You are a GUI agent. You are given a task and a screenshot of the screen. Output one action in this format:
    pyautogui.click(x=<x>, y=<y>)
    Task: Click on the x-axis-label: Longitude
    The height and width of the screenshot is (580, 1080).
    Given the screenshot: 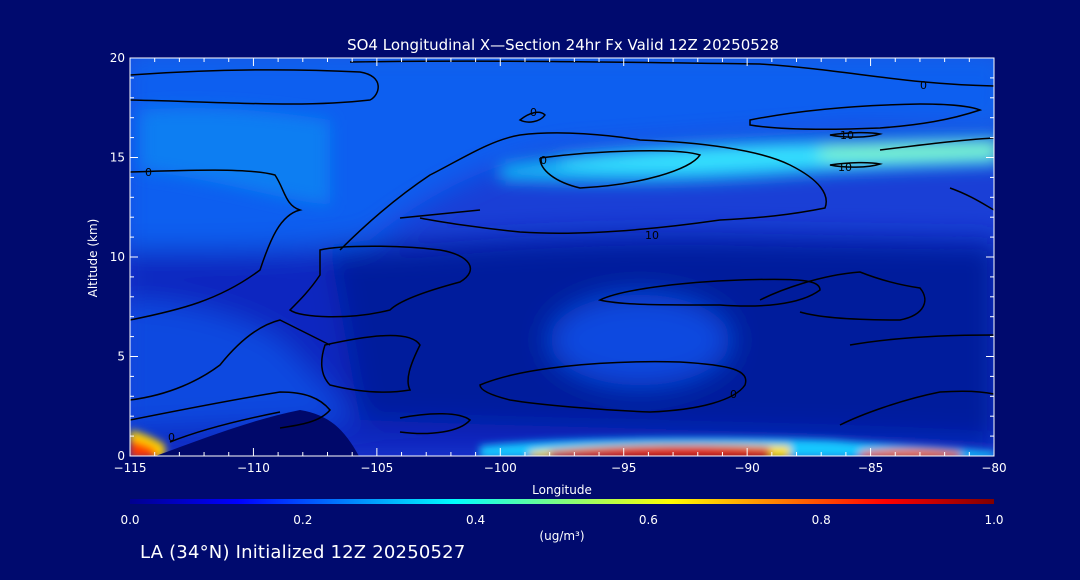 What is the action you would take?
    pyautogui.click(x=562, y=490)
    